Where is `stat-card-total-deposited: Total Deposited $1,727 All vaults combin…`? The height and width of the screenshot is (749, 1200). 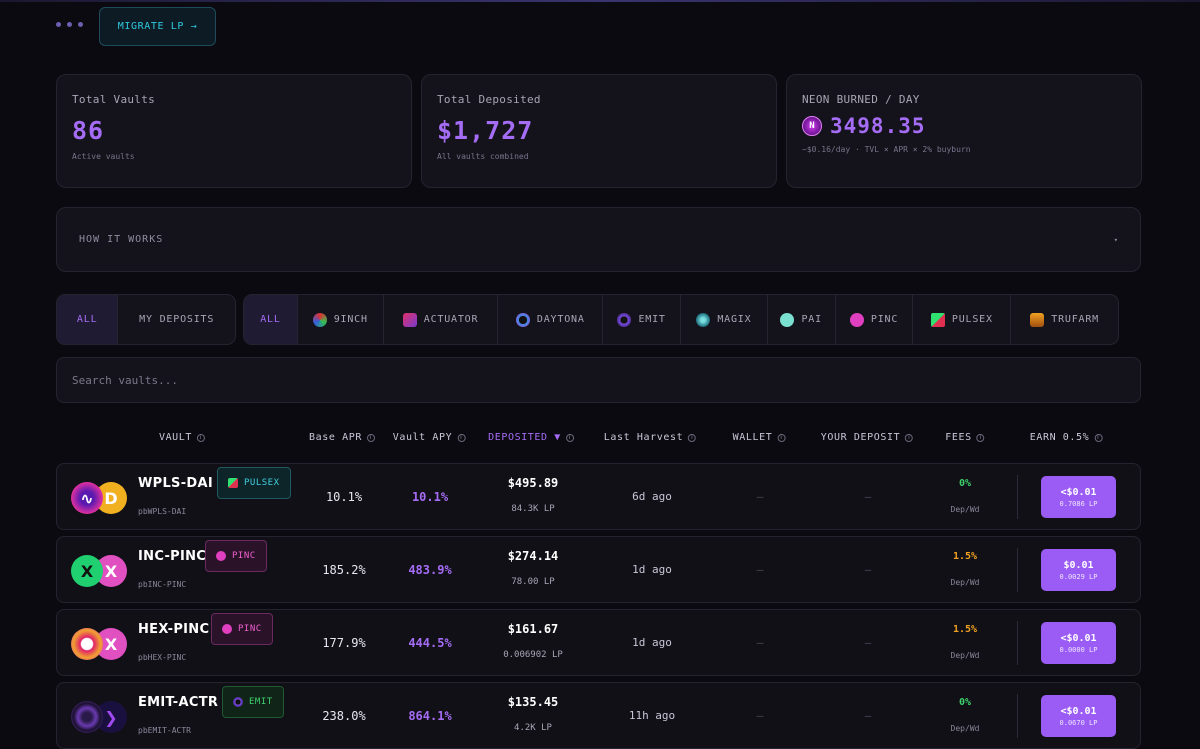 stat-card-total-deposited: Total Deposited $1,727 All vaults combin… is located at coordinates (599, 131).